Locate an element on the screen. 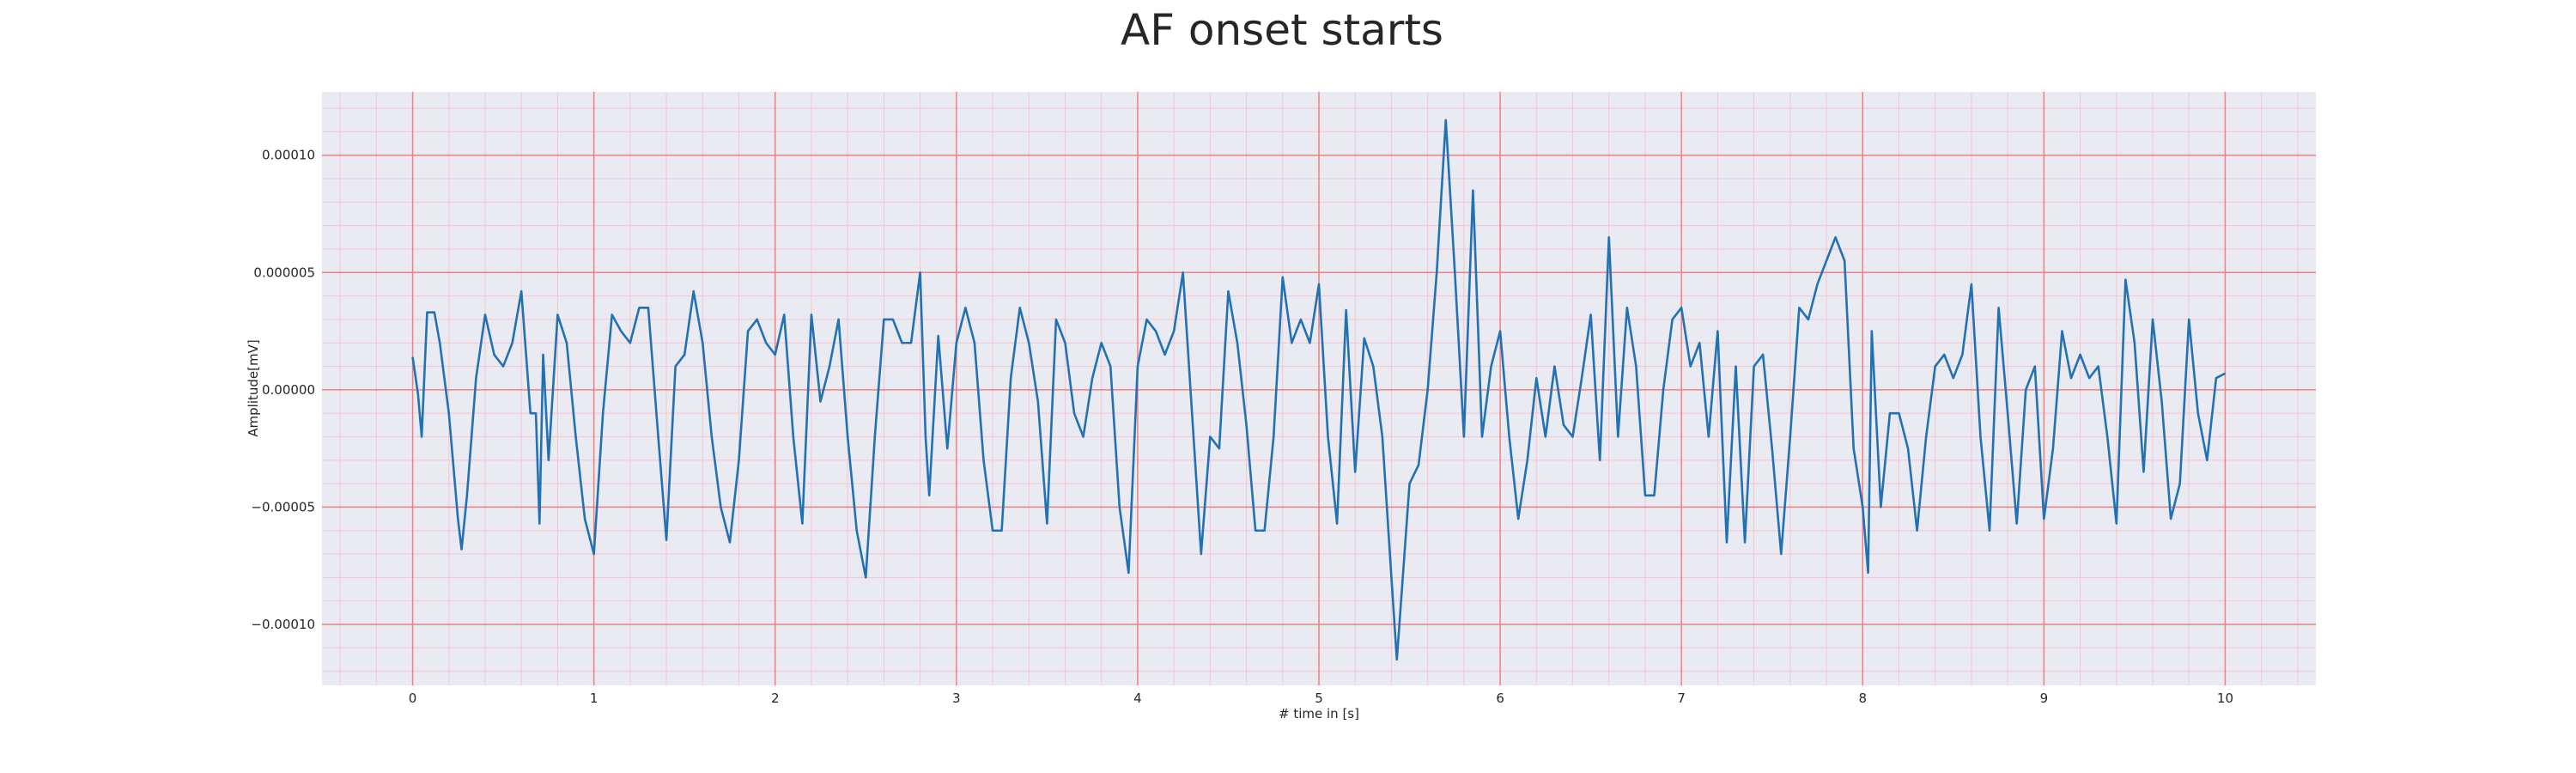 Image resolution: width=2576 pixels, height=773 pixels. x-tick-label: 1 is located at coordinates (594, 698).